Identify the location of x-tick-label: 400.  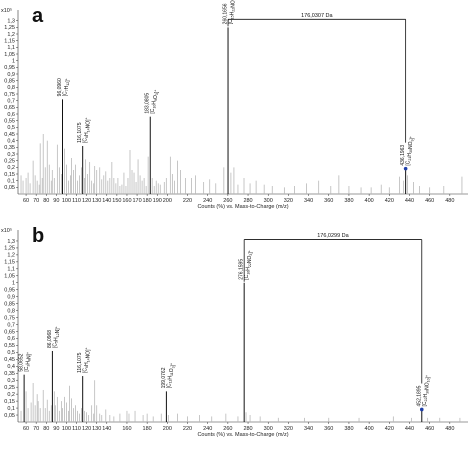
(369, 201).